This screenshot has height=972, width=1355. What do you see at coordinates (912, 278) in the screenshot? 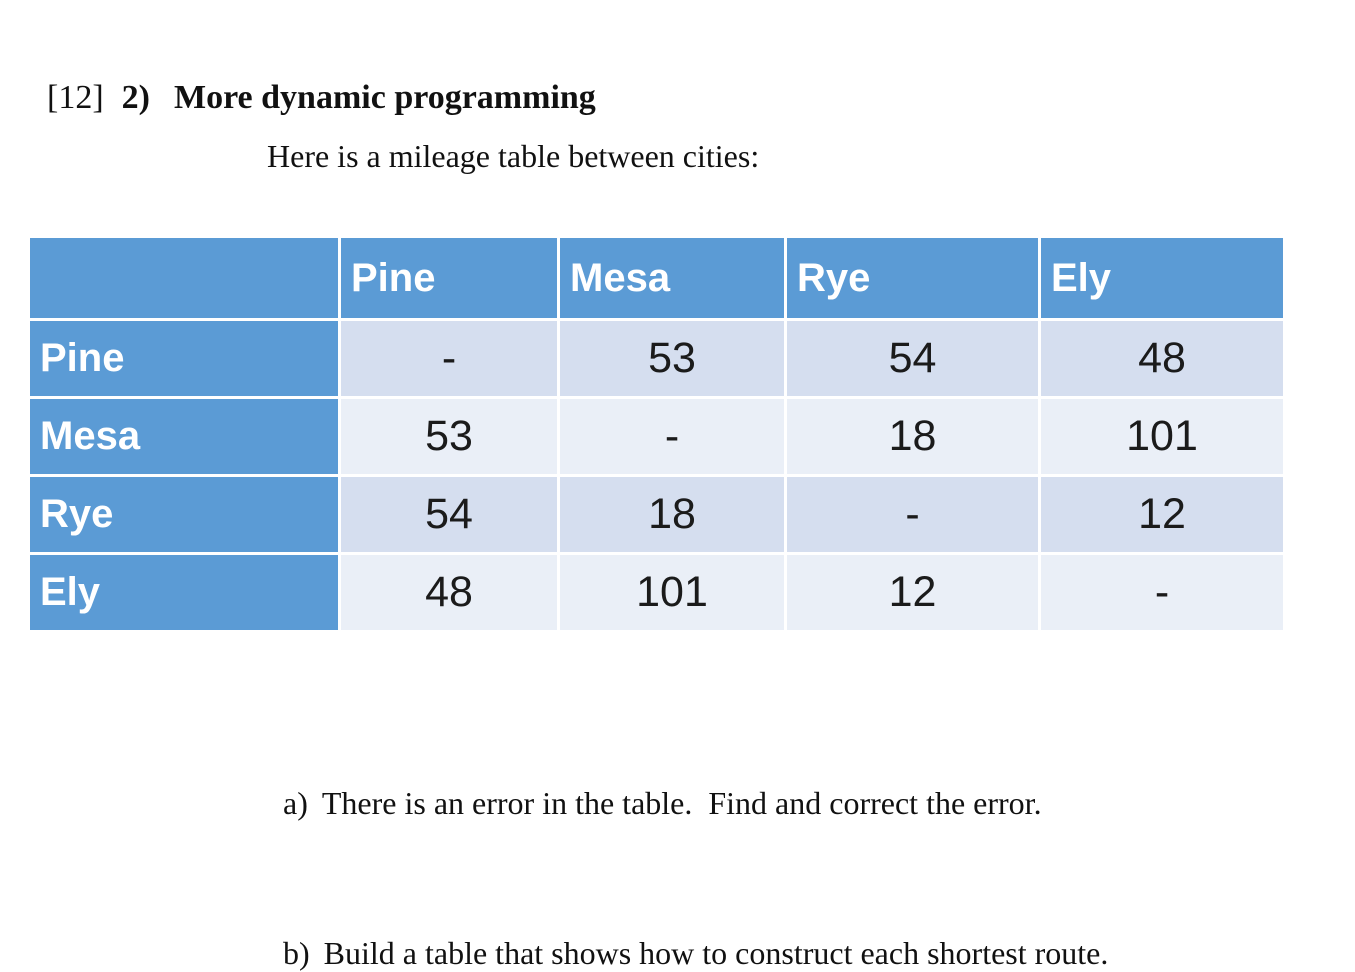
I see `column-header-rye: Rye` at bounding box center [912, 278].